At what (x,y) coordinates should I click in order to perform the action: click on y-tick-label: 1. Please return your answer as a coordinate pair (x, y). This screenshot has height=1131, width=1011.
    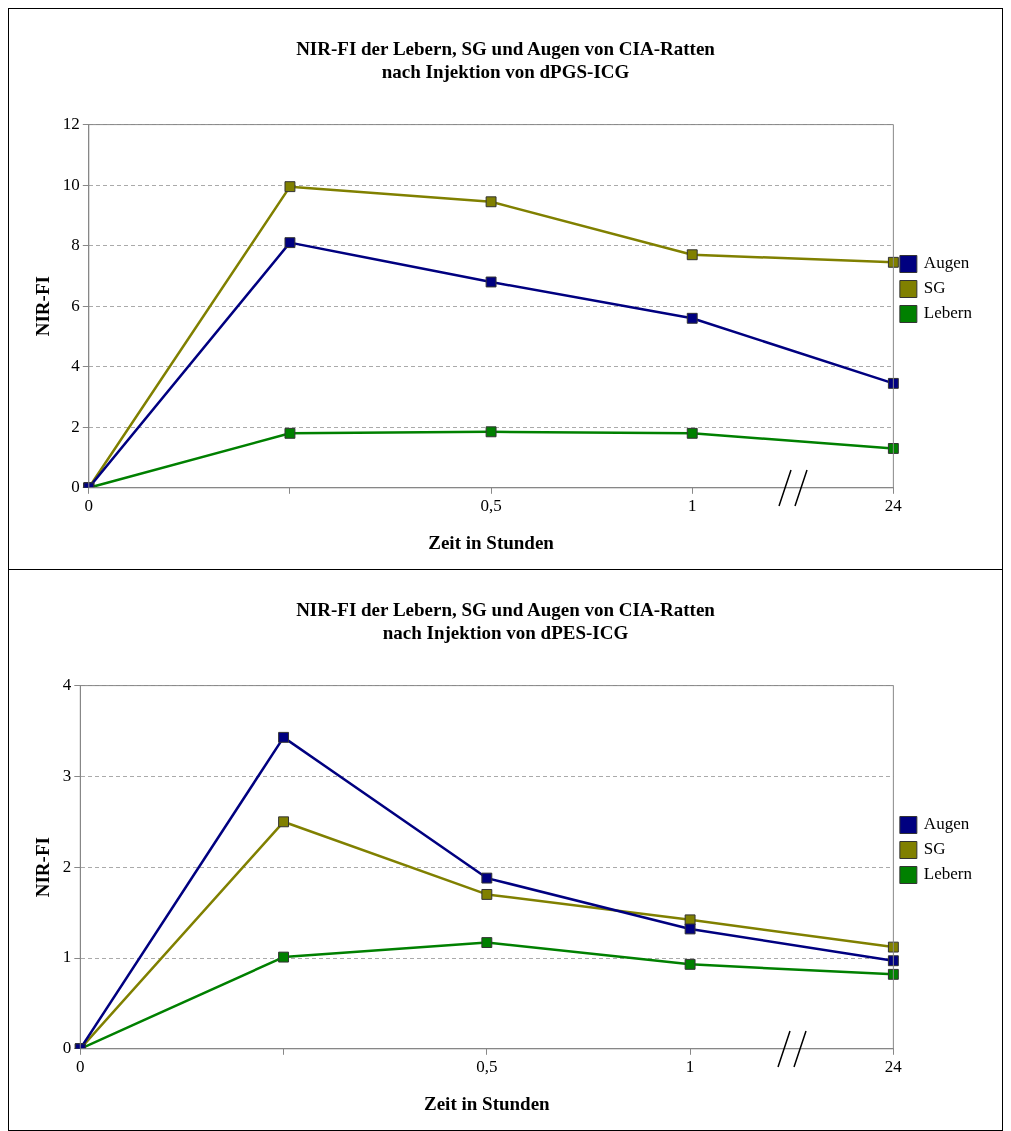
    Looking at the image, I should click on (67, 957).